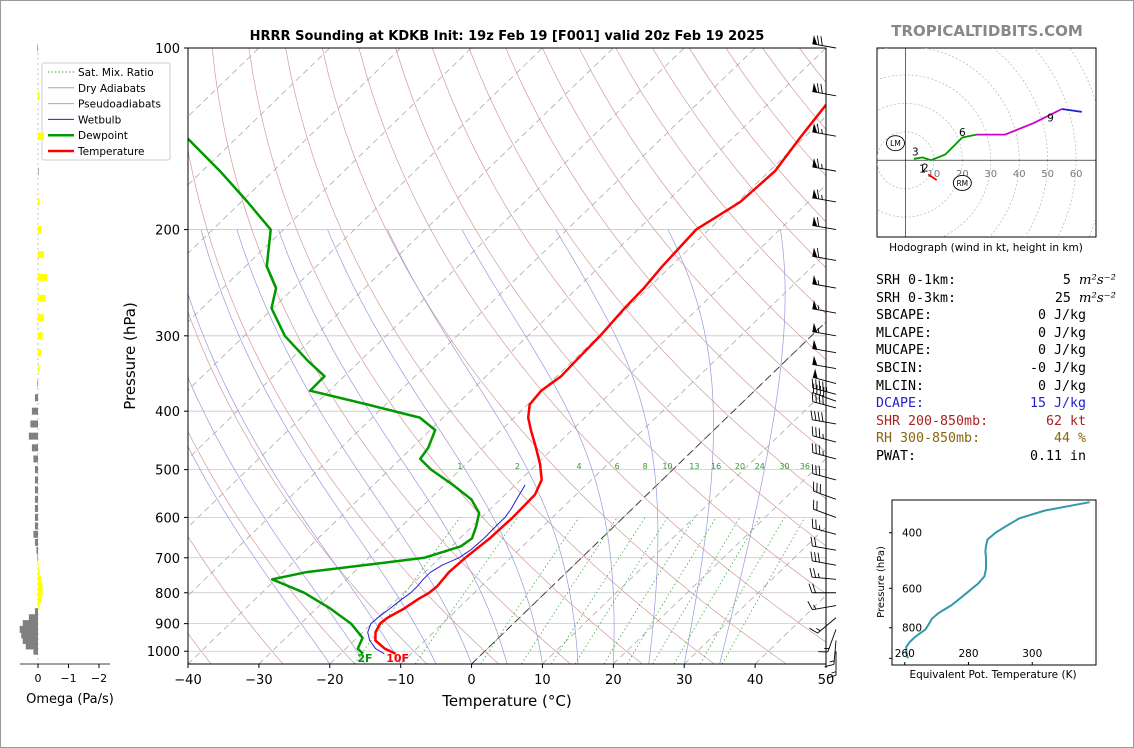 The height and width of the screenshot is (748, 1134). Describe the element at coordinates (471, 680) in the screenshot. I see `x-tick-label: 0` at that location.